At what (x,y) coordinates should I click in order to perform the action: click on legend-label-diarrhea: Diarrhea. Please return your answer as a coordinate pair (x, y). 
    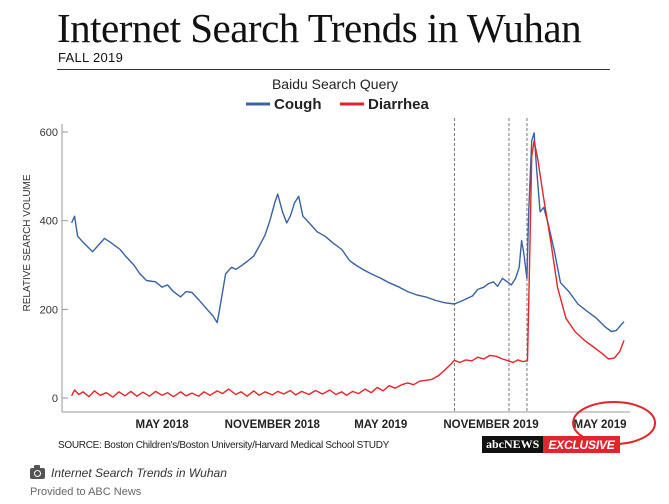
    Looking at the image, I should click on (399, 104).